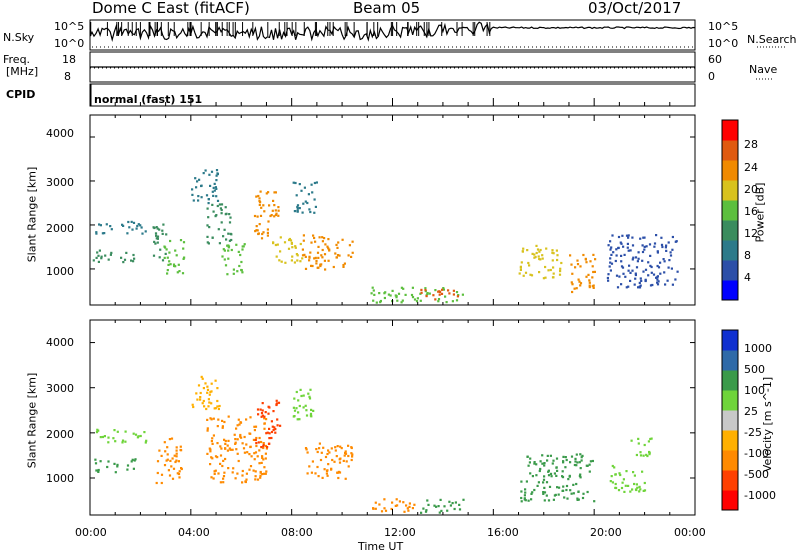 The image size is (800, 554). What do you see at coordinates (60, 342) in the screenshot?
I see `velocity-ytick-4000: 4000` at bounding box center [60, 342].